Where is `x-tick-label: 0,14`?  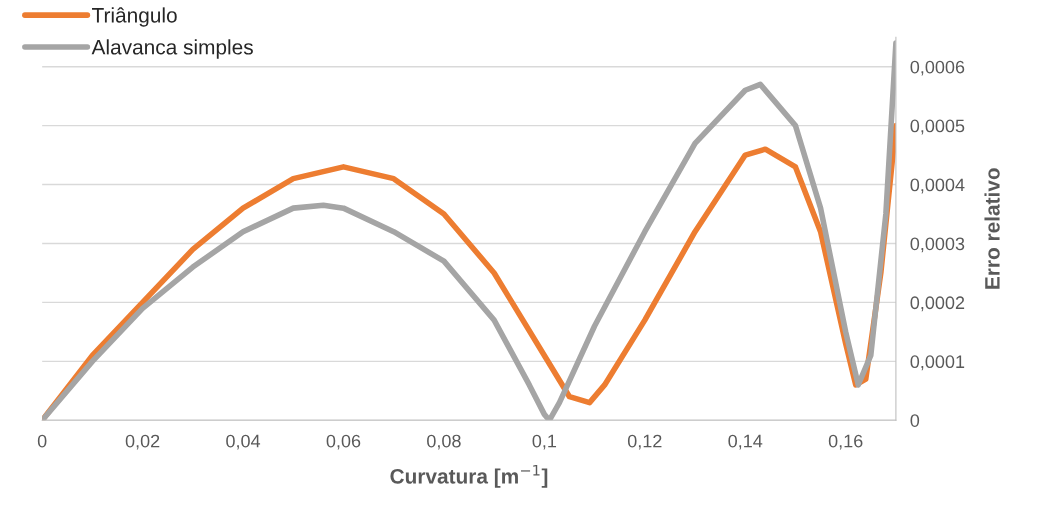 x-tick-label: 0,14 is located at coordinates (745, 442).